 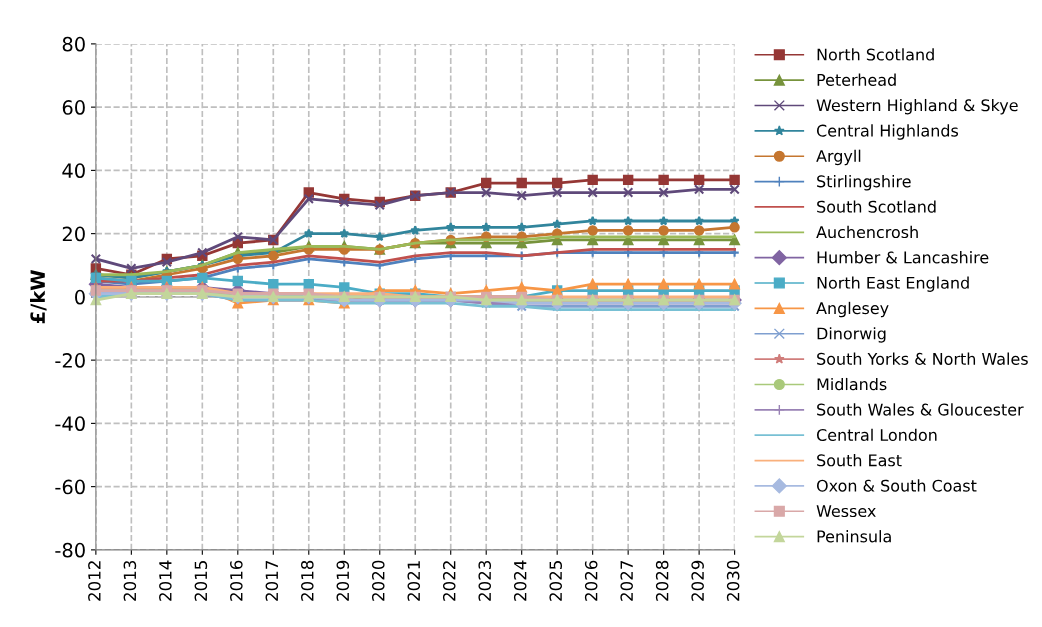 I want to click on y-axis-title: £/kW, so click(x=38, y=296).